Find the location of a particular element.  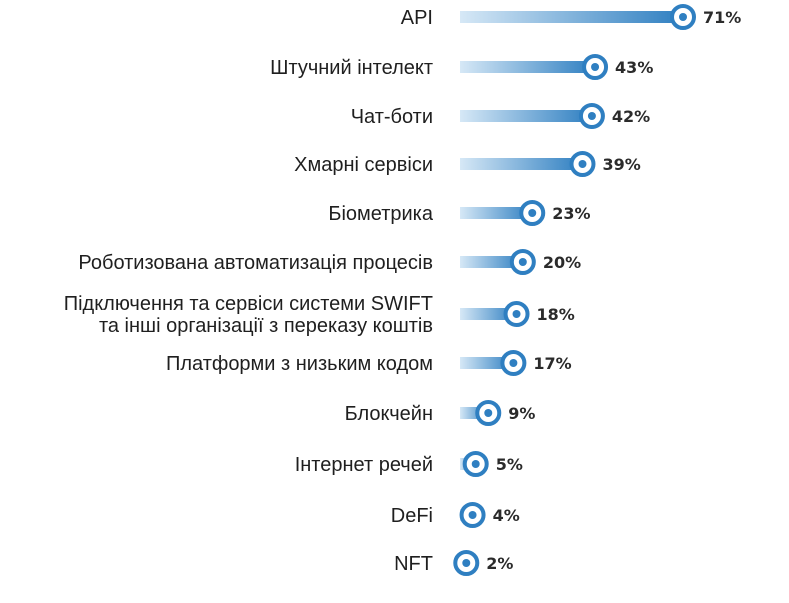

value-label: 43% is located at coordinates (634, 67).